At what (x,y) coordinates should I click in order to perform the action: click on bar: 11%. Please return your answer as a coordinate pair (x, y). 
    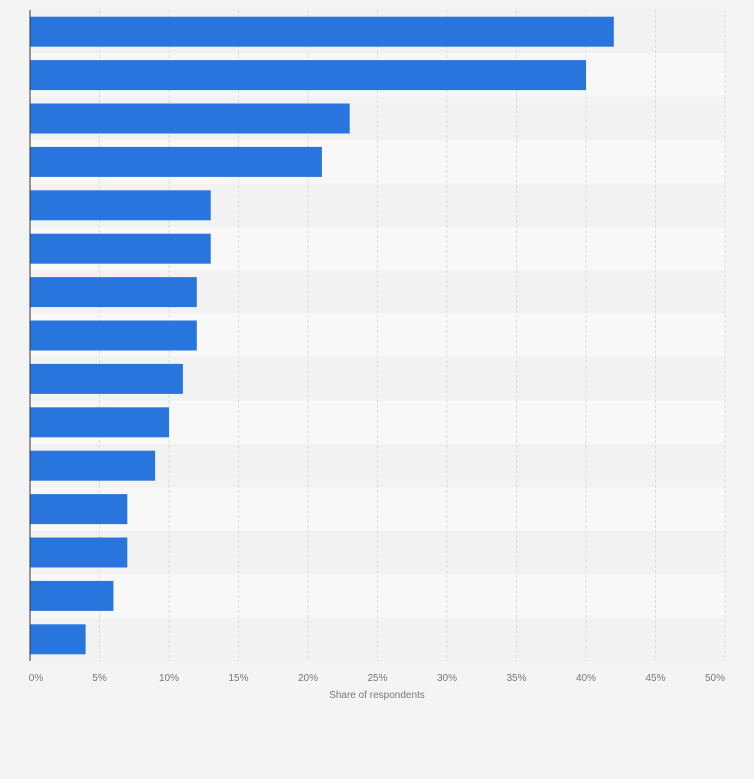
    Looking at the image, I should click on (106, 378).